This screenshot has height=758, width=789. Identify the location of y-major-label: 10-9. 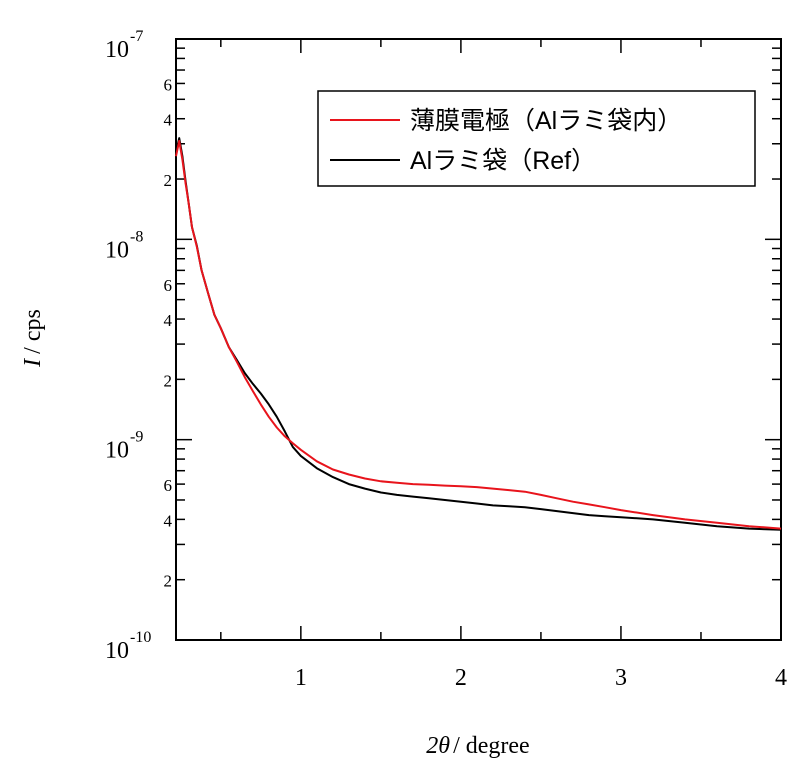
(124, 446).